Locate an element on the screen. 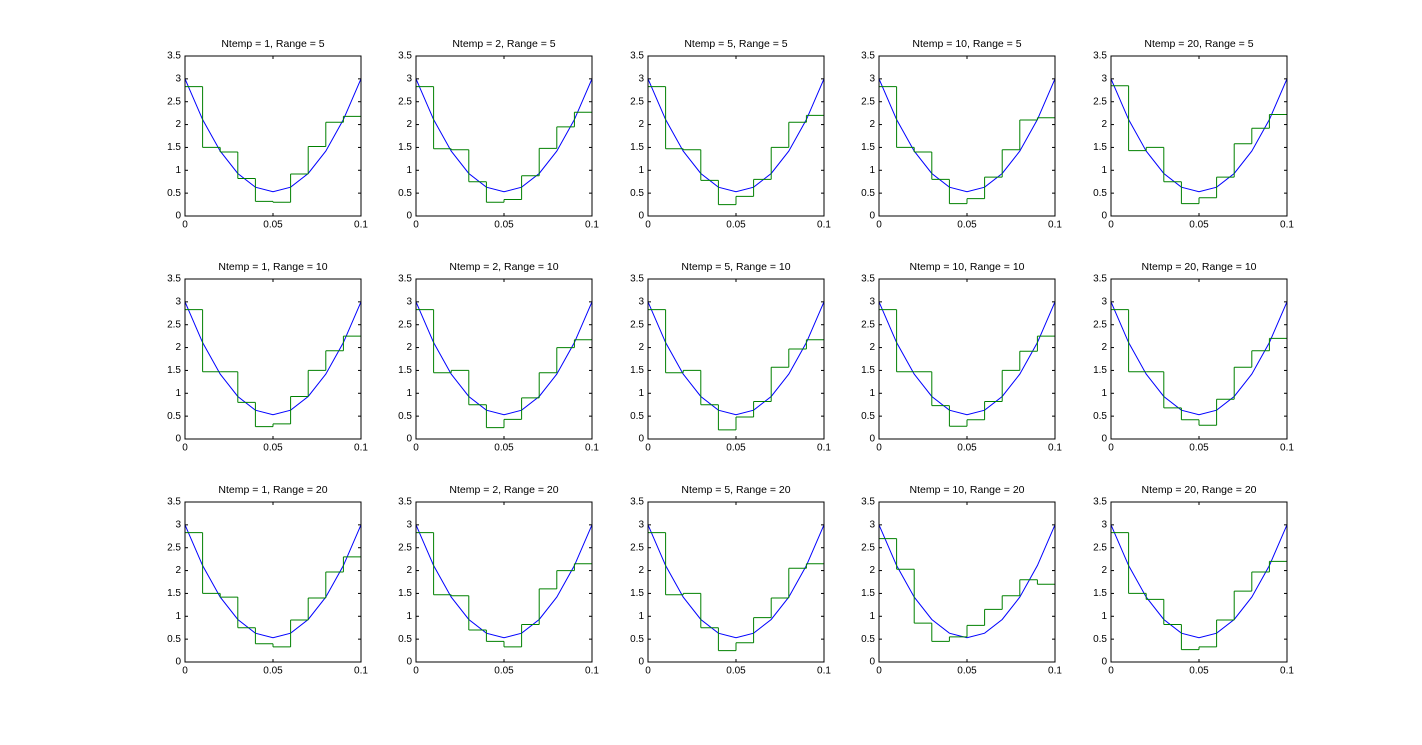  chart-title: Ntemp = 10, Range = 5 is located at coordinates (966, 44).